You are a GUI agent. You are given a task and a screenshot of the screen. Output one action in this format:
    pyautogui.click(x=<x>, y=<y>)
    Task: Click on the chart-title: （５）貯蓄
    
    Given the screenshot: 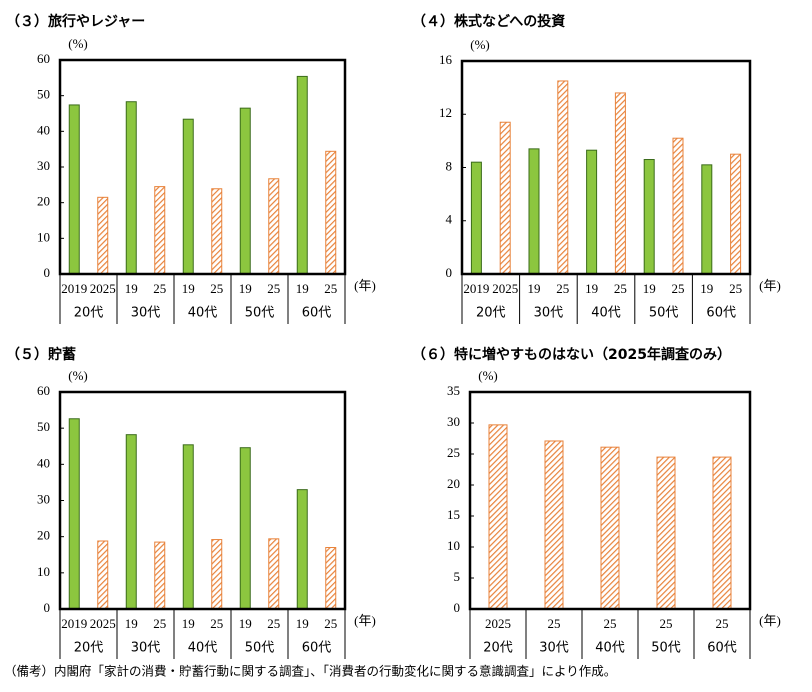 What is the action you would take?
    pyautogui.click(x=41, y=354)
    